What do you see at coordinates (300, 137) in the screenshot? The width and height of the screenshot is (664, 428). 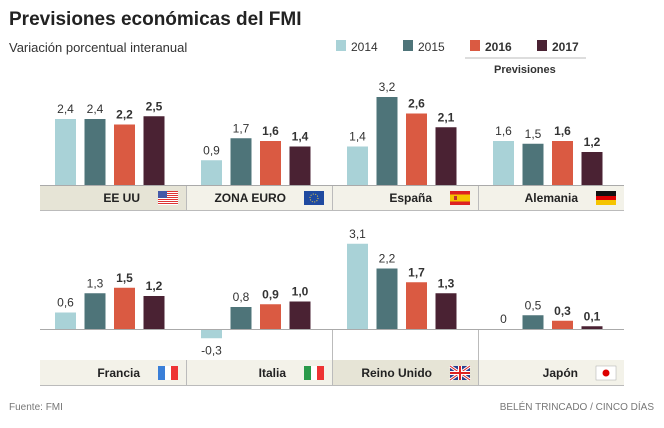 I see `data-label-2017: 1,4` at bounding box center [300, 137].